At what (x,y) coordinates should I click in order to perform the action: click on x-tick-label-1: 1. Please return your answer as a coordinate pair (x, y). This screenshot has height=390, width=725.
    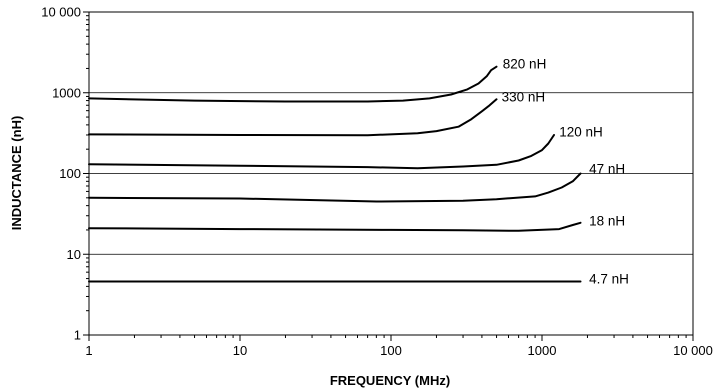
    Looking at the image, I should click on (88, 350).